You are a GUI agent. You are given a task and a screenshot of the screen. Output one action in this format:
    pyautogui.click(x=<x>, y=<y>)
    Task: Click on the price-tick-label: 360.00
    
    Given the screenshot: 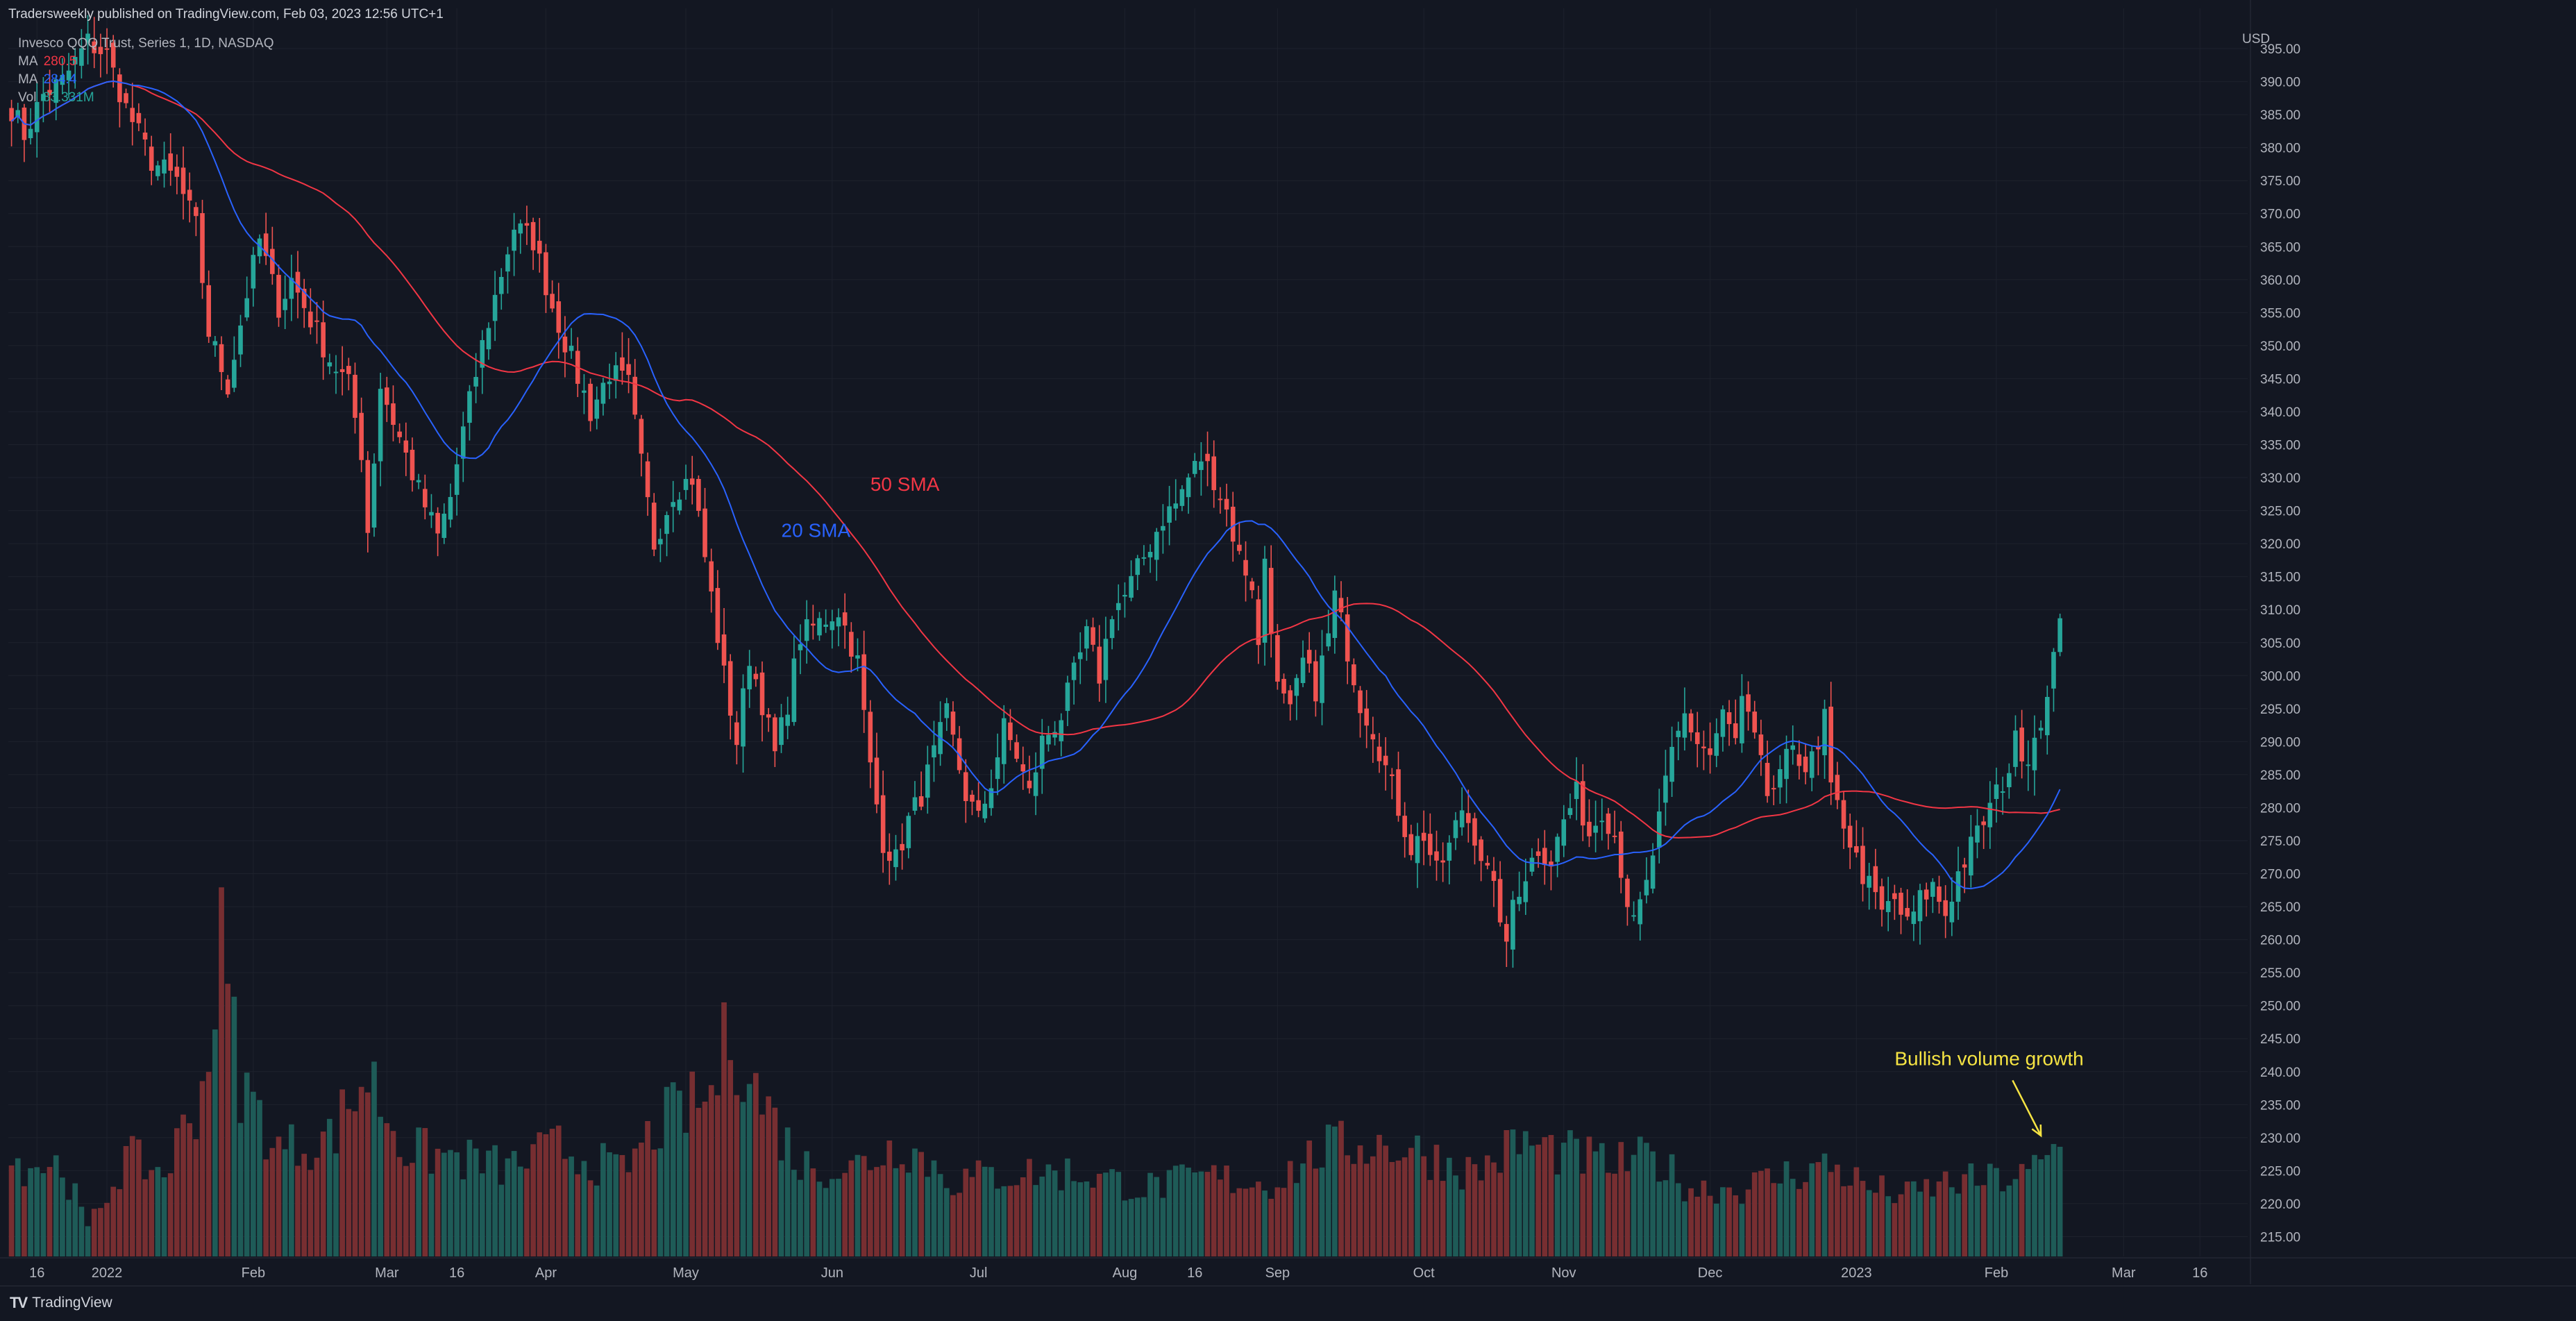 What is the action you would take?
    pyautogui.click(x=2280, y=281)
    